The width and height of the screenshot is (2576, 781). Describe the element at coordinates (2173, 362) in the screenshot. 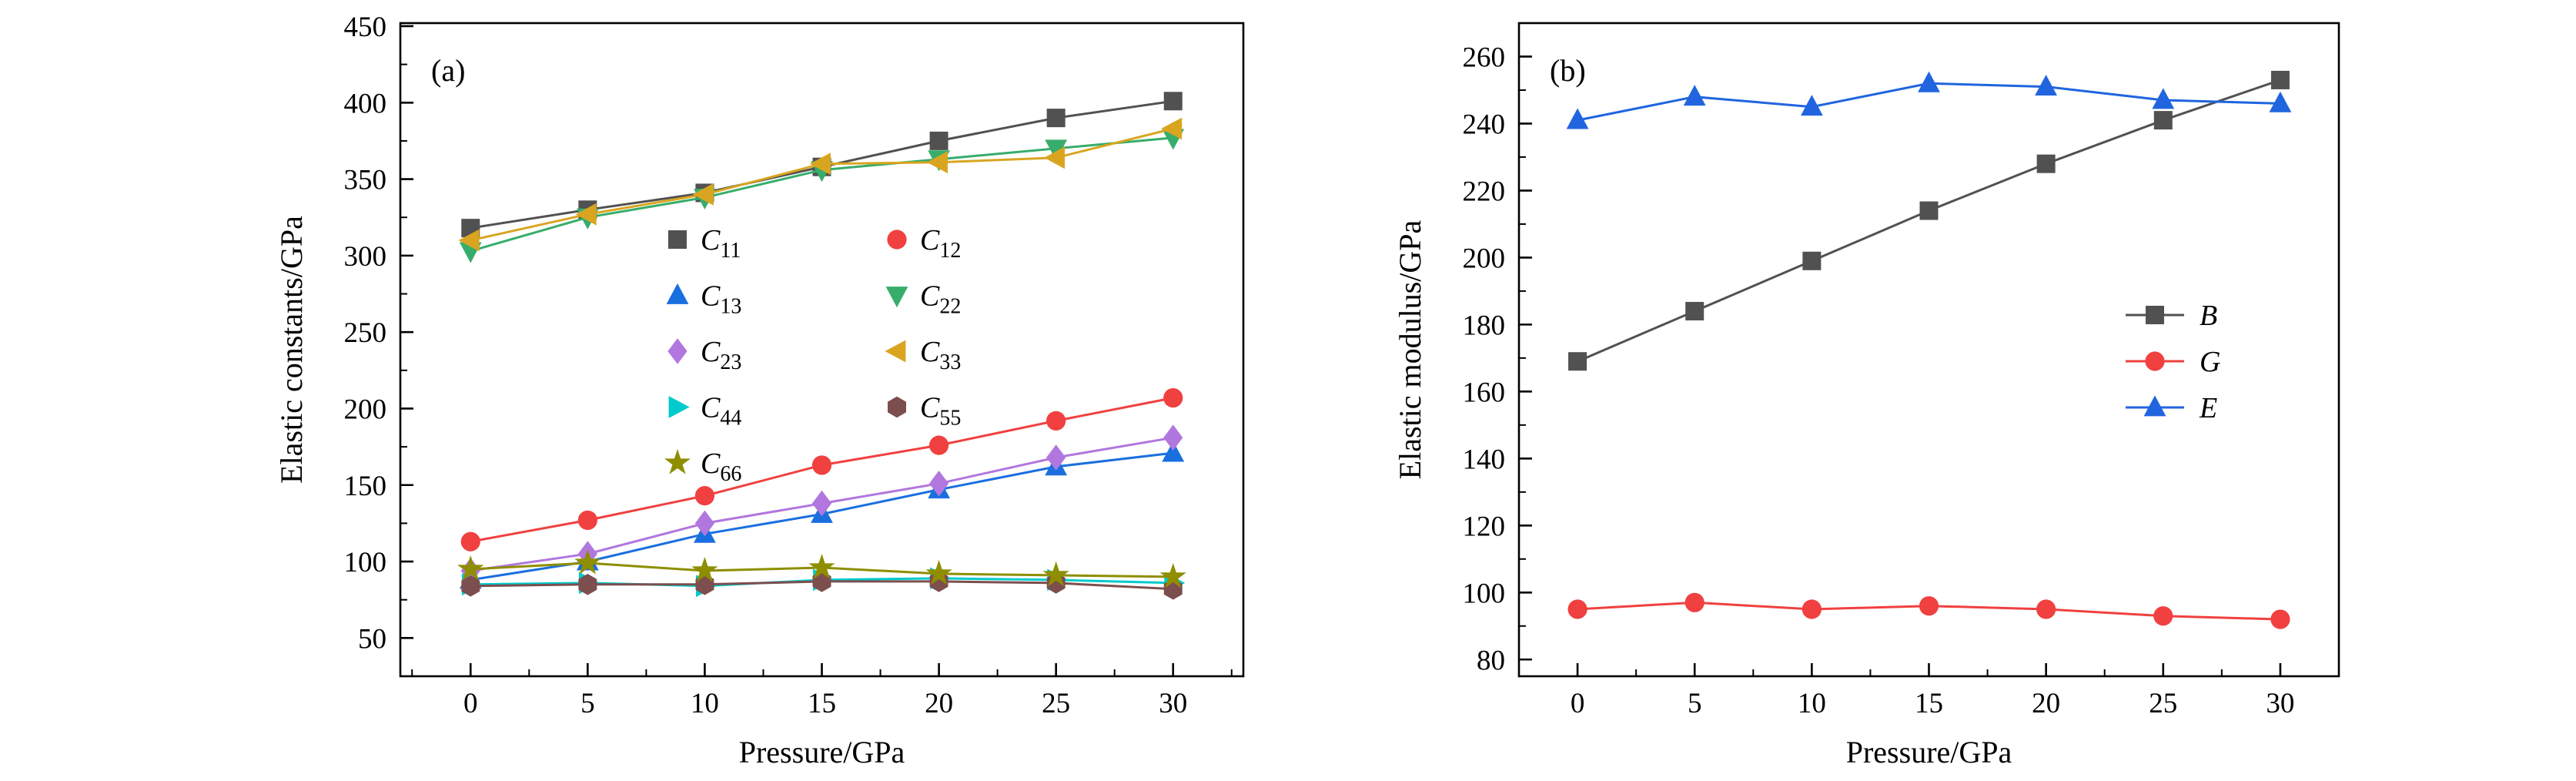

I see `legend-item-G: G` at that location.